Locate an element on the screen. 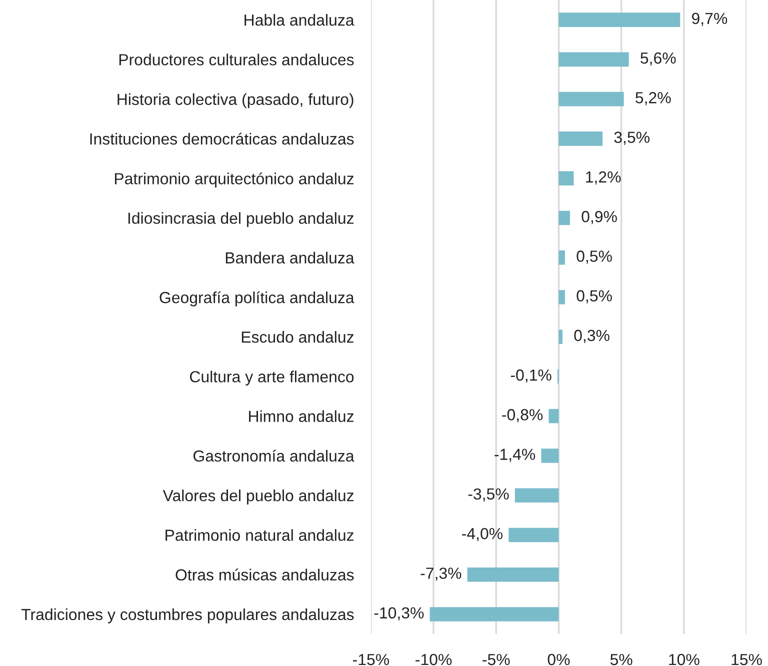 This screenshot has width=768, height=666. y-tick-label: Bandera andaluza is located at coordinates (290, 258).